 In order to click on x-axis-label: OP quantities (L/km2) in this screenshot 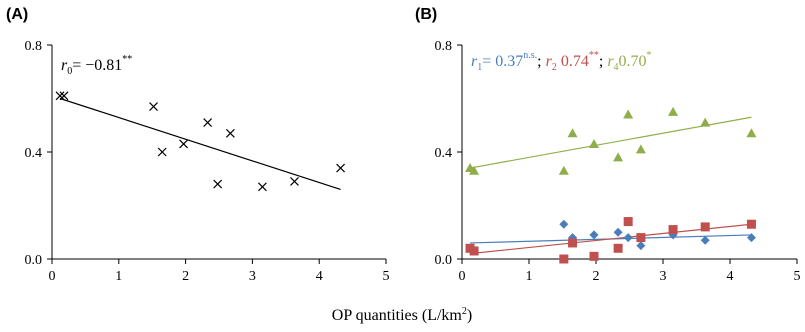, I will do `click(402, 315)`.